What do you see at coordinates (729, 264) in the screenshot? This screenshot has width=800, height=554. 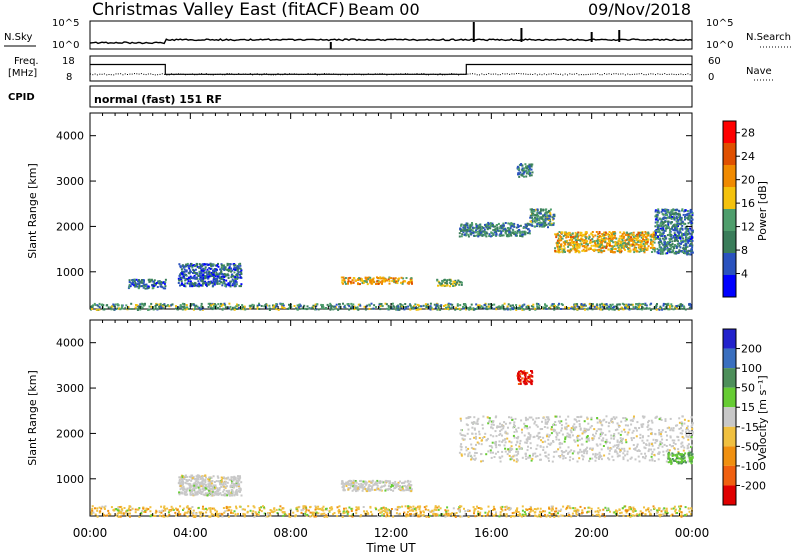 I see `power-colorbar-segment` at bounding box center [729, 264].